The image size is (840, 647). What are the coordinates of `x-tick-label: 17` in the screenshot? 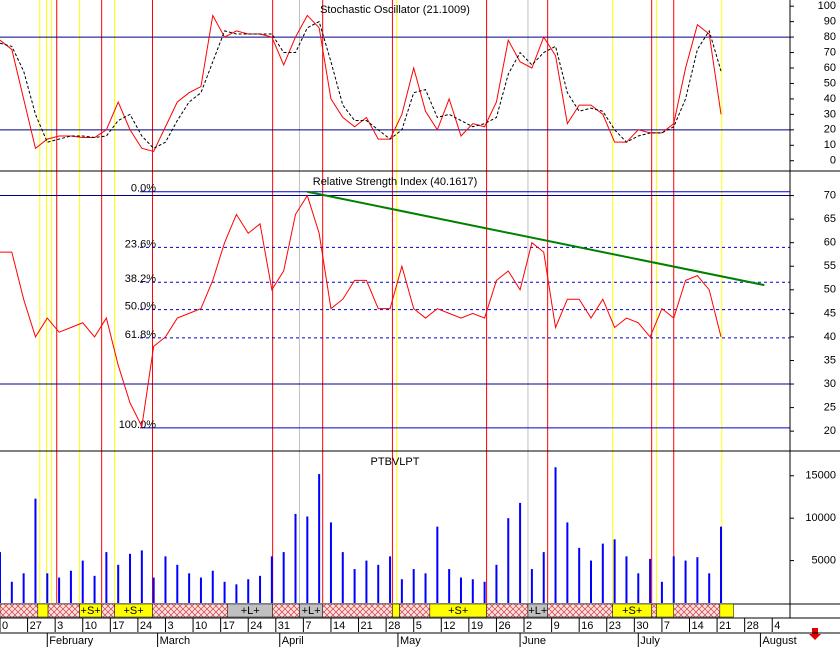 It's located at (229, 626).